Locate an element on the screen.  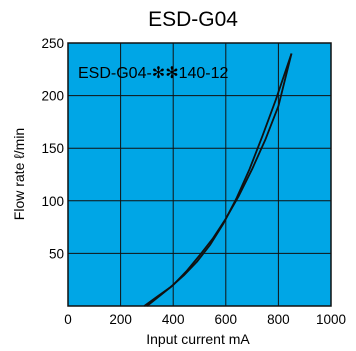
x-tick-label: 800 is located at coordinates (278, 319).